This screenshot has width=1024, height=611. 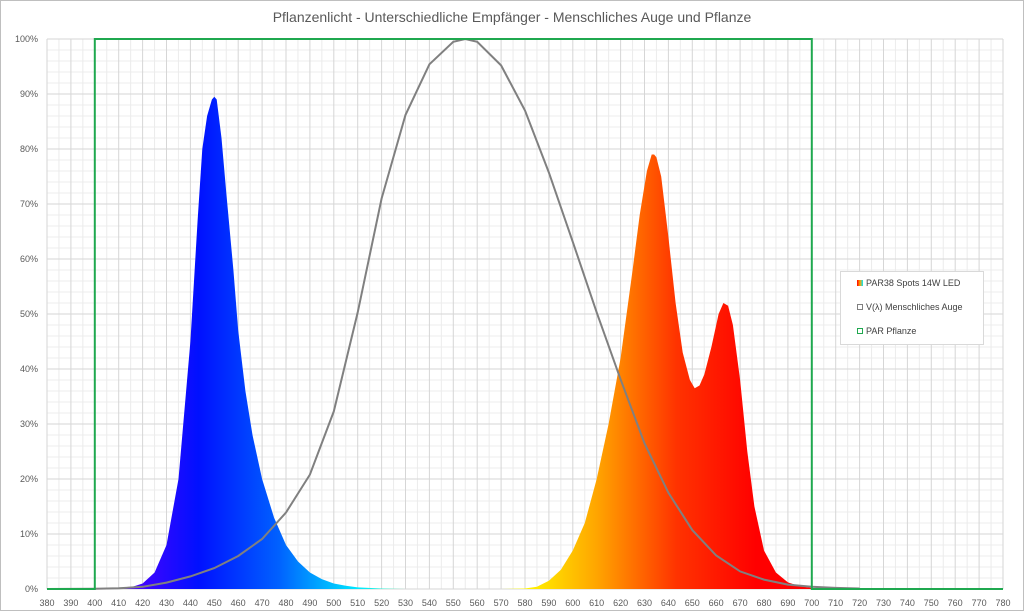 What do you see at coordinates (596, 603) in the screenshot?
I see `x-tick-label: 610` at bounding box center [596, 603].